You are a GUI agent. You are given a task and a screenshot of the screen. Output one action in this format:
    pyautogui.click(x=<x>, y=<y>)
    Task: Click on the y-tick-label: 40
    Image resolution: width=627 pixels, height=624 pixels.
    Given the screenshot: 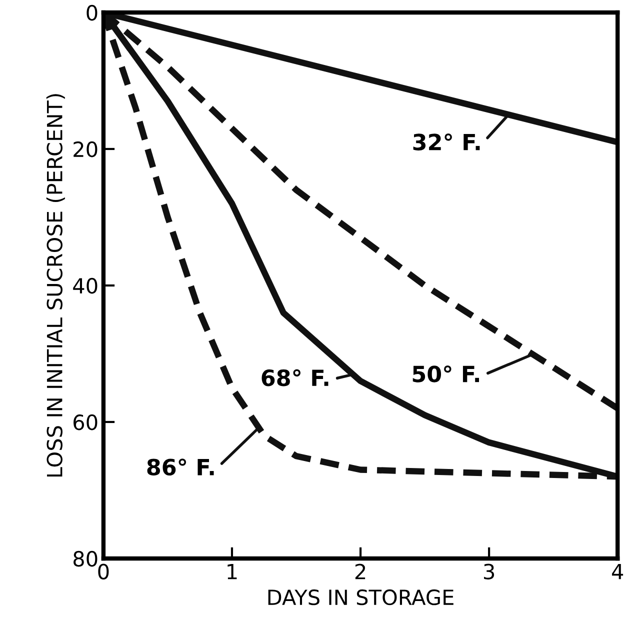 What is the action you would take?
    pyautogui.click(x=85, y=286)
    